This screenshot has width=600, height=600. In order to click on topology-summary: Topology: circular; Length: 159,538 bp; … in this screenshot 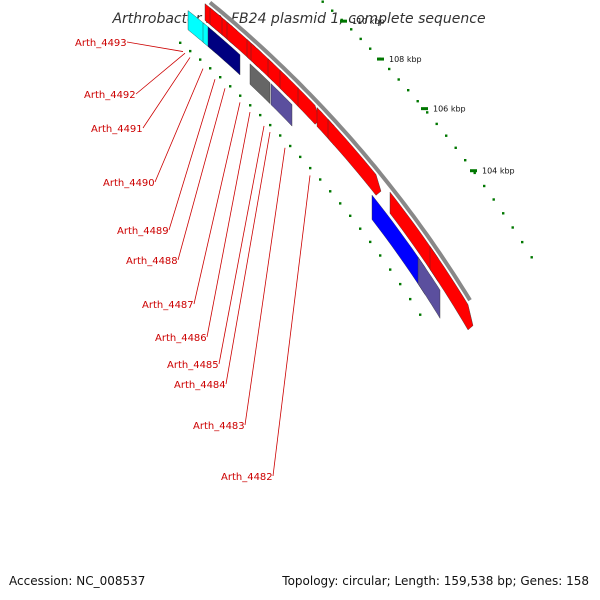, I will do `click(435, 581)`.